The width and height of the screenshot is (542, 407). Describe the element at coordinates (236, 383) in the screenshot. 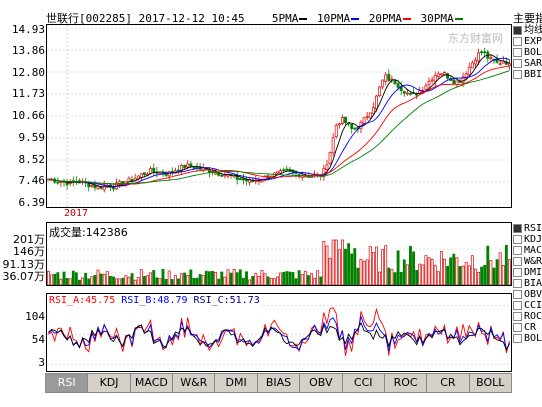

I see `tab-dmi: DMI` at that location.